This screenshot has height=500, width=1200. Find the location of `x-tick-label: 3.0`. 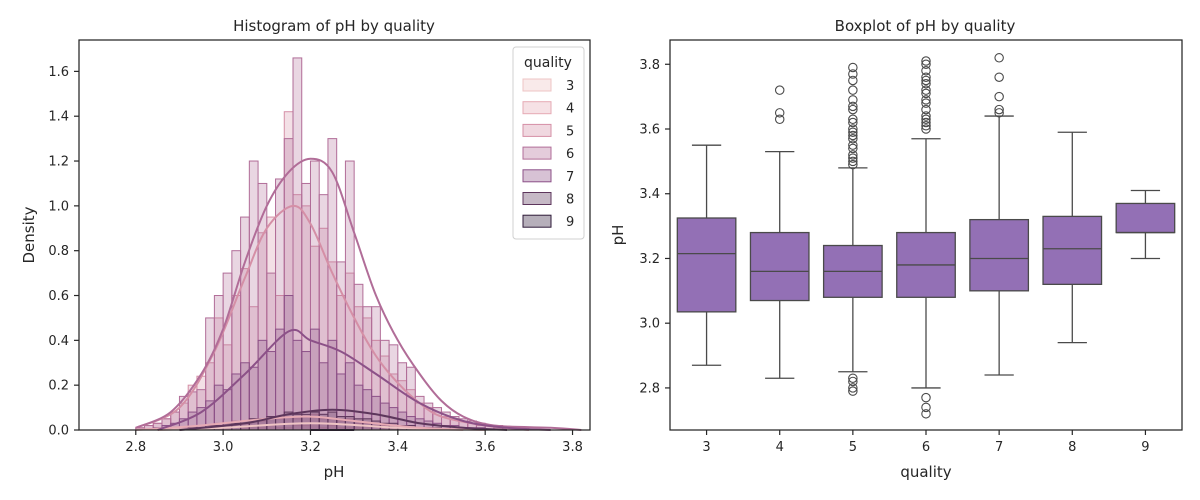

x-tick-label: 3.0 is located at coordinates (223, 447).